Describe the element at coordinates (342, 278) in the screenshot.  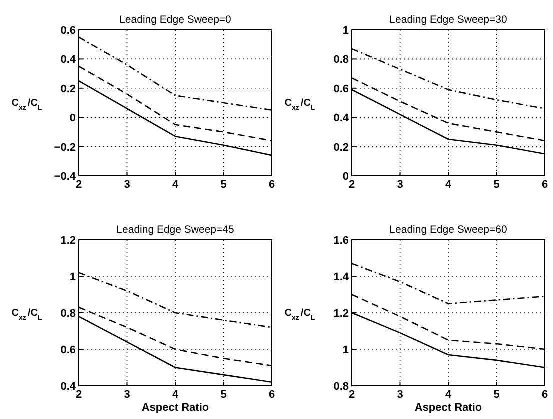
I see `y-tick-label: 1.4` at that location.